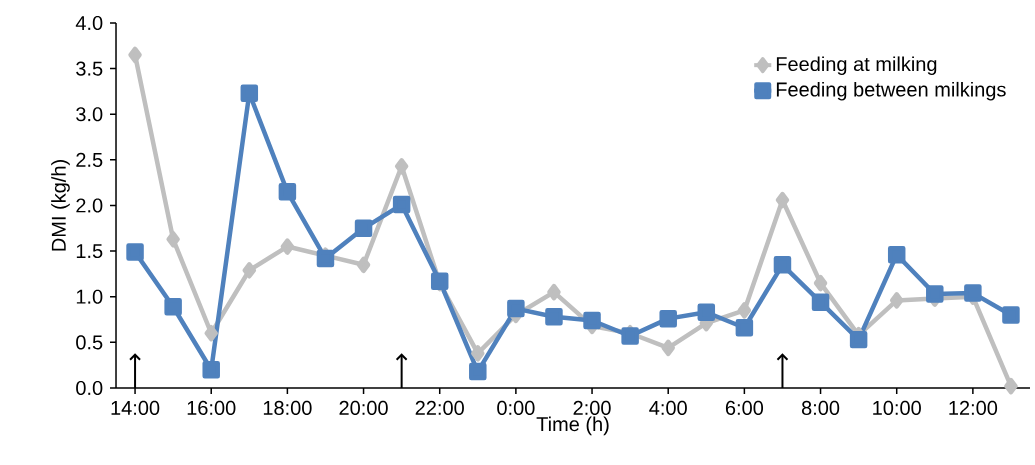  What do you see at coordinates (891, 91) in the screenshot?
I see `legend-label: Feeding between milkings` at bounding box center [891, 91].